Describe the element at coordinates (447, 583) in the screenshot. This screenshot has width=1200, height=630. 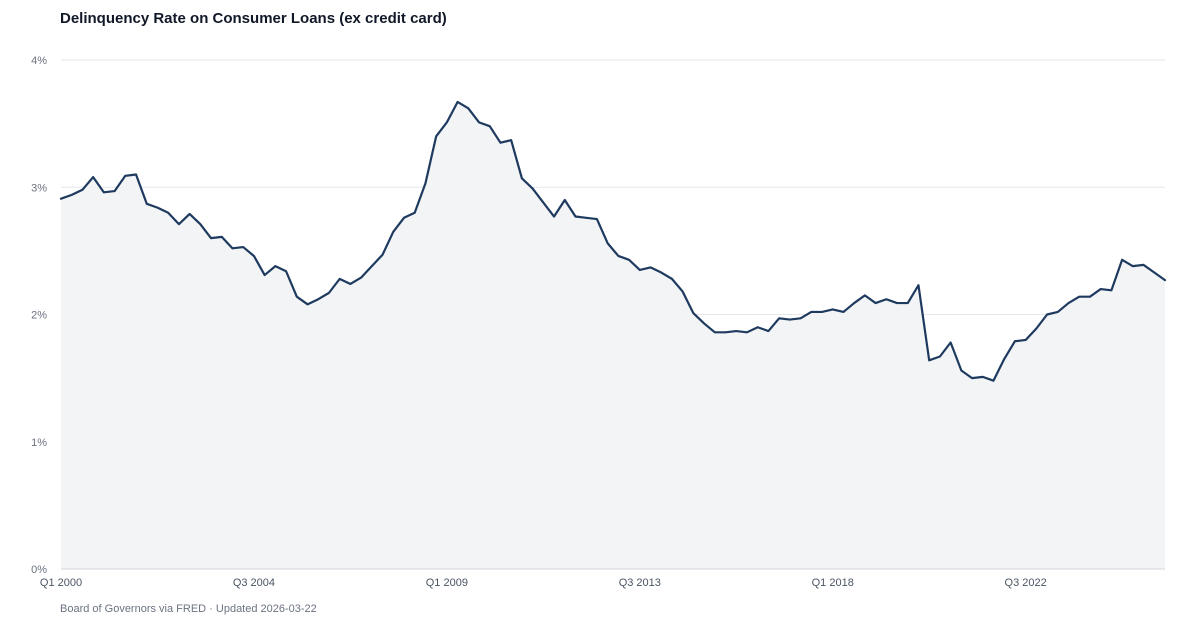
I see `x-tick-label: Q1 2009` at that location.